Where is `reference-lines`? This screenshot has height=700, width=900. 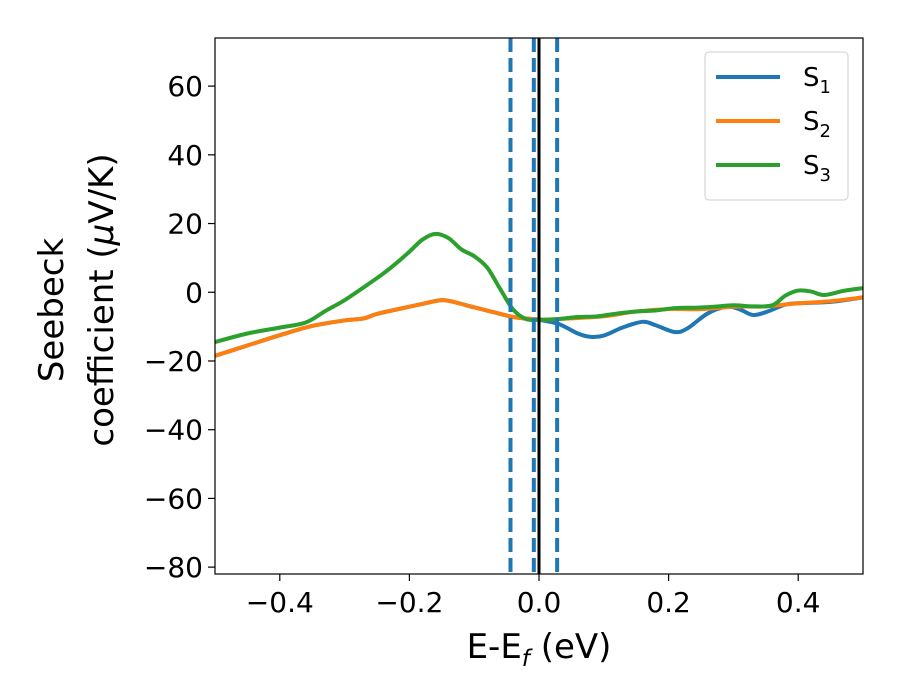 reference-lines is located at coordinates (534, 306).